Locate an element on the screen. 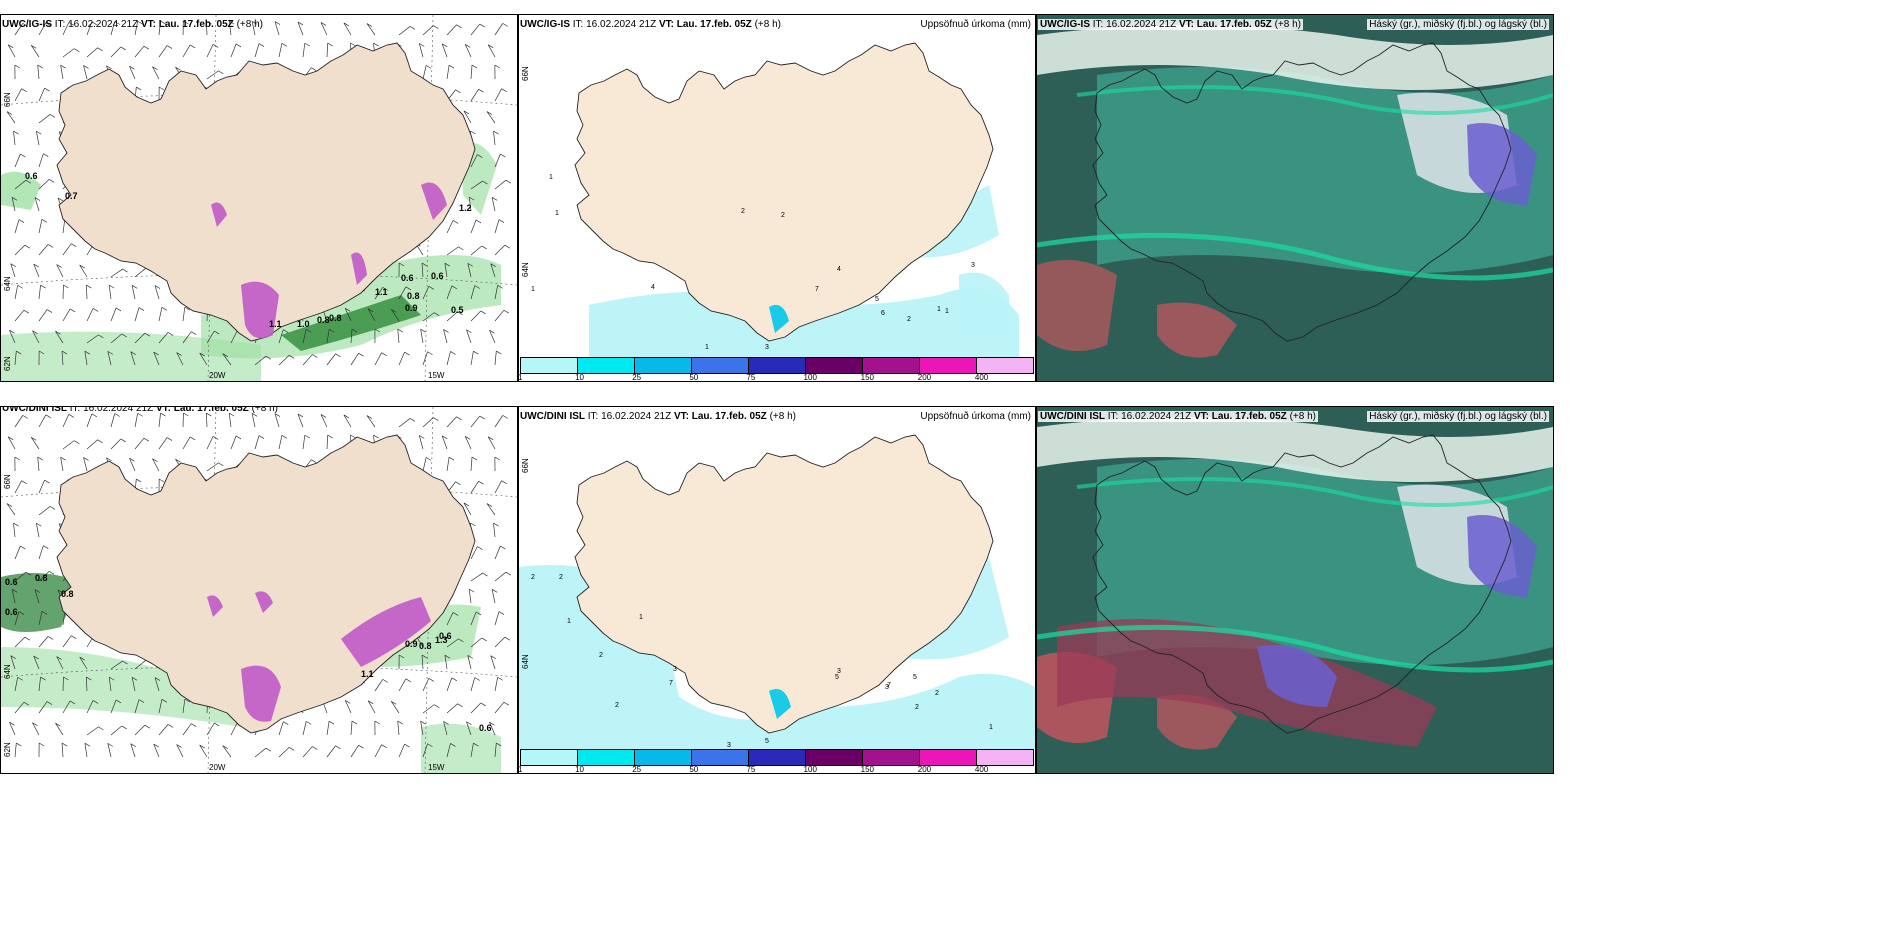  lon-label: 20W is located at coordinates (217, 767).